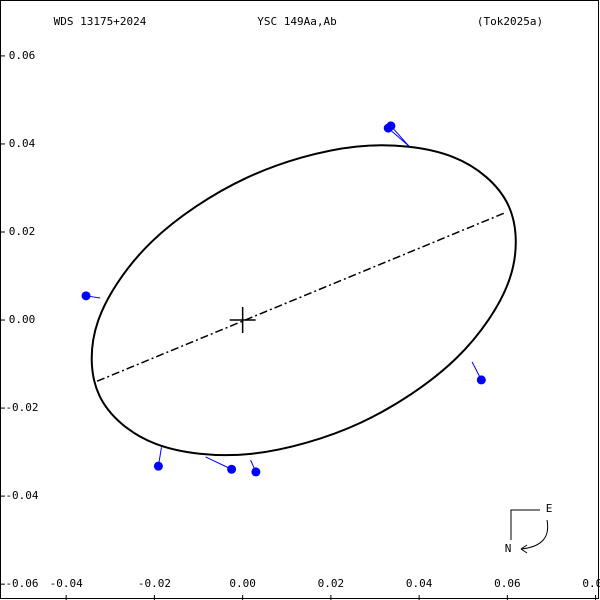  I want to click on y-tick-label: -0.06, so click(21, 583).